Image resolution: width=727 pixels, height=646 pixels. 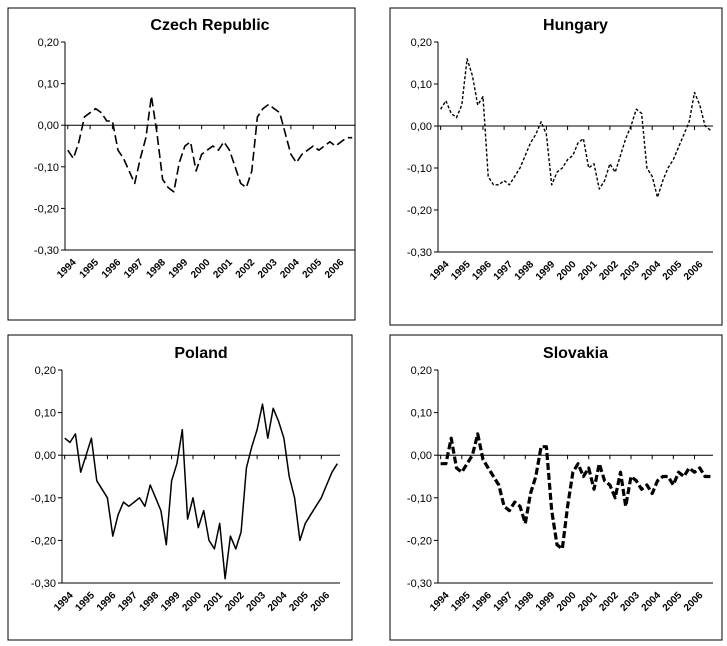 What do you see at coordinates (575, 25) in the screenshot?
I see `chart-title: Hungary` at bounding box center [575, 25].